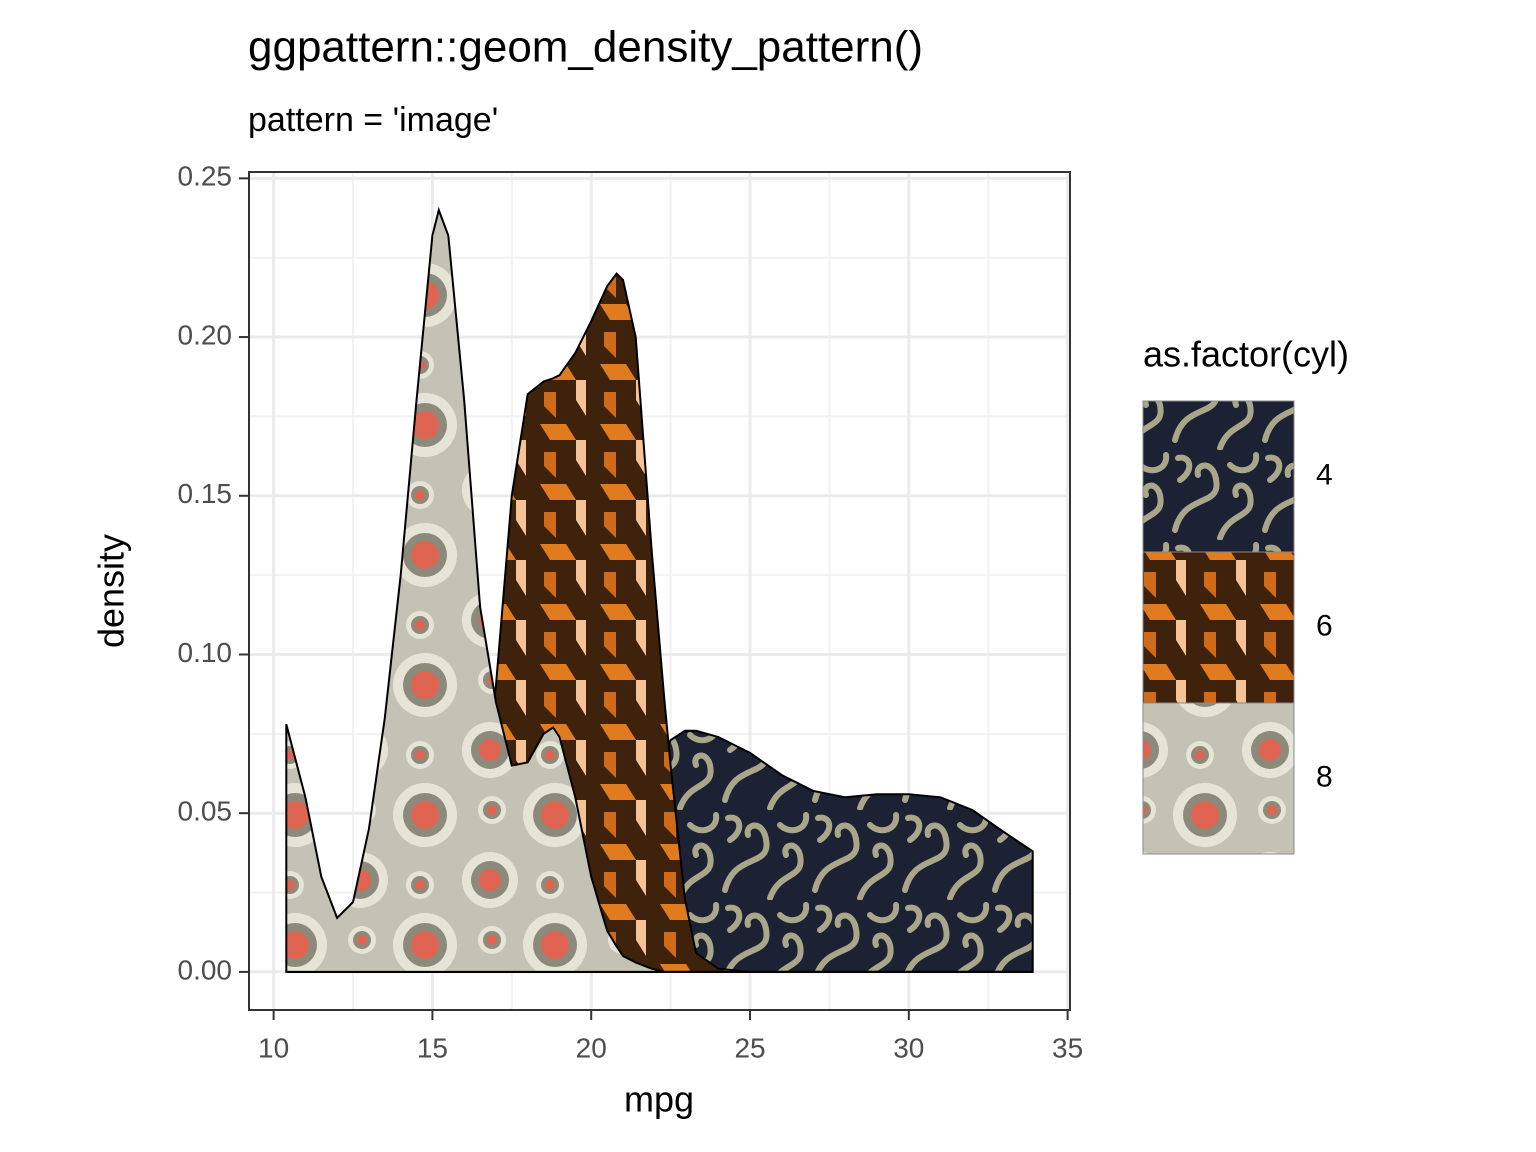 This screenshot has height=1152, width=1536. Describe the element at coordinates (111, 591) in the screenshot. I see `y-axis-label: density` at that location.